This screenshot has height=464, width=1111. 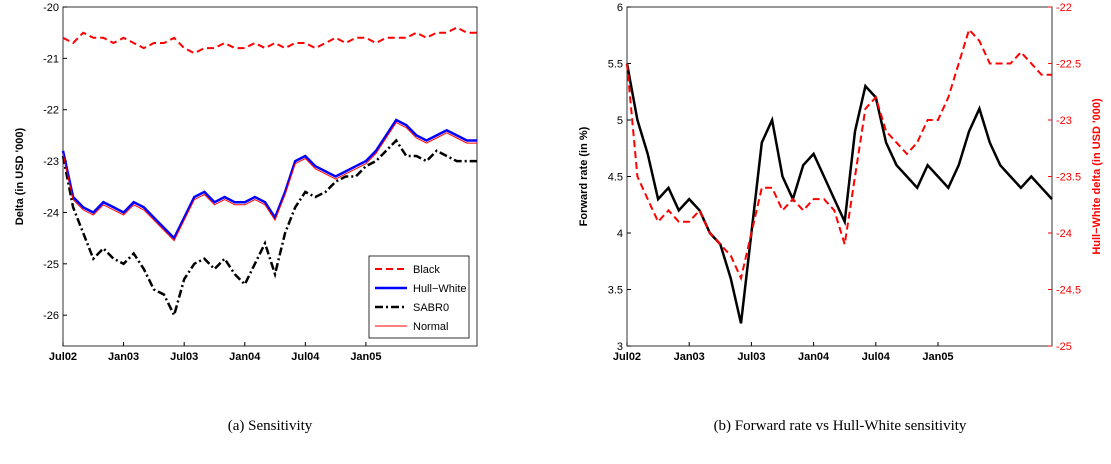 What do you see at coordinates (51, 162) in the screenshot?
I see `y-tick-label: -23` at bounding box center [51, 162].